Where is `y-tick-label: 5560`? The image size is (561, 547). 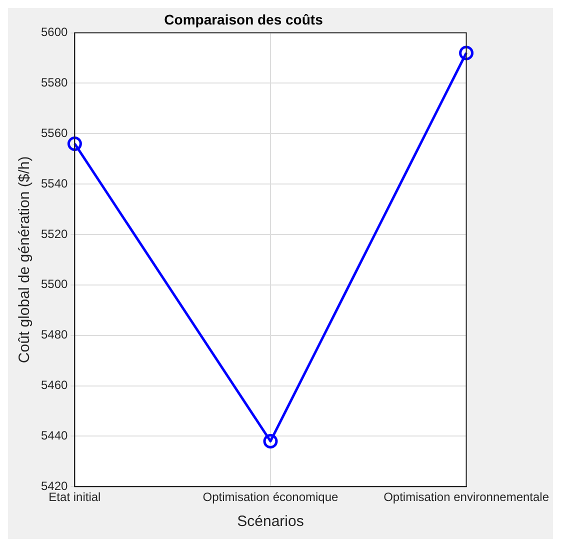 y-tick-label: 5560 is located at coordinates (54, 133).